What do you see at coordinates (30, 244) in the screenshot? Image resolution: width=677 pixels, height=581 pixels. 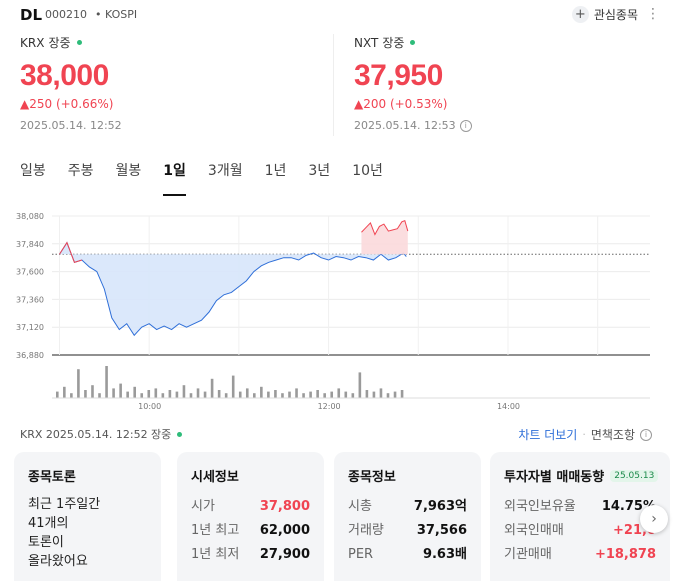 I see `y-tick-label: 37,840` at bounding box center [30, 244].